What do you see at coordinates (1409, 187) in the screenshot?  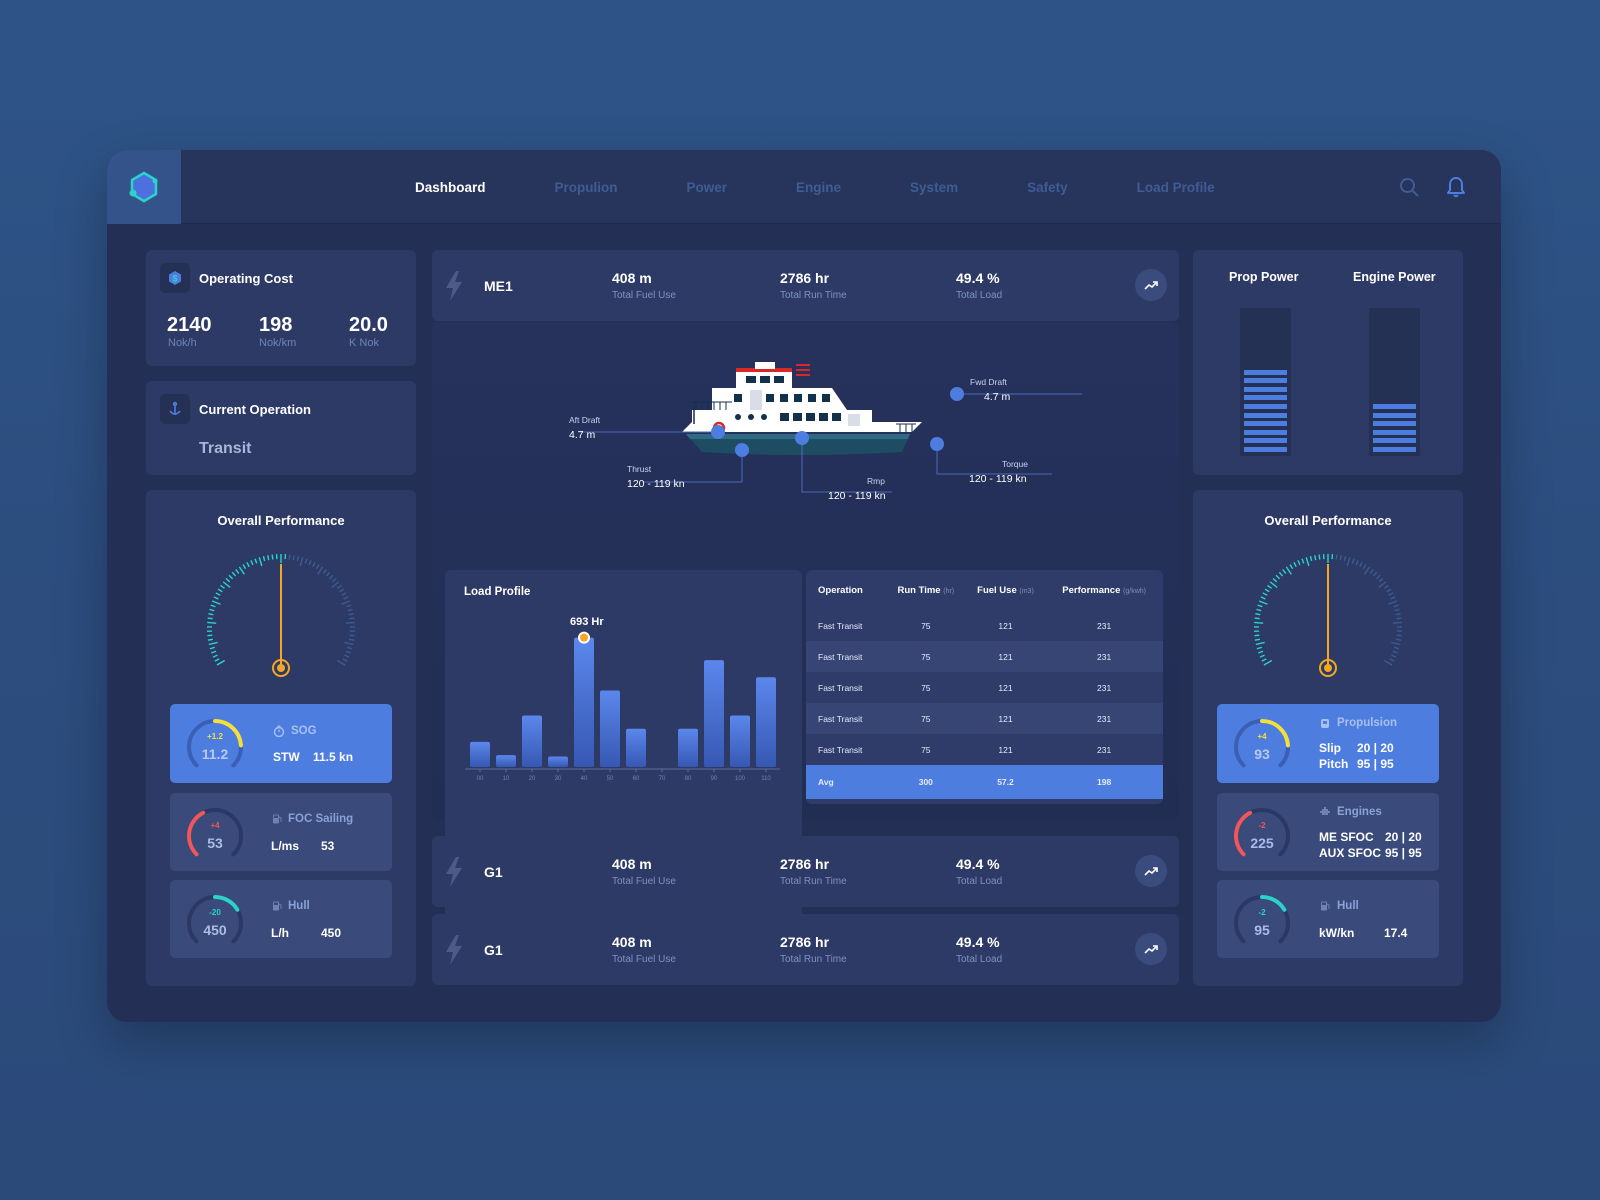 I see `search-button` at bounding box center [1409, 187].